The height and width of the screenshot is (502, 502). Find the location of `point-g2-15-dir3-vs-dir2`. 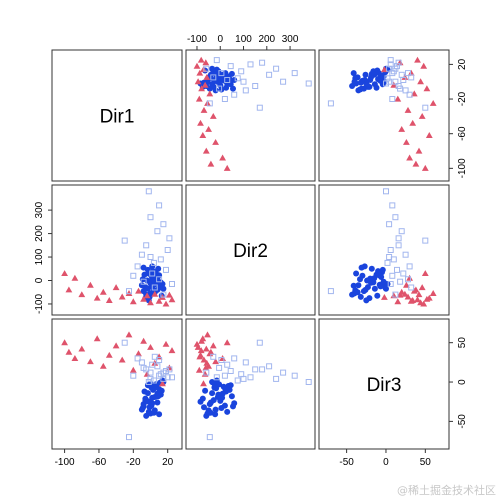

point-g2-15-dir3-vs-dir2 is located at coordinates (198, 347).